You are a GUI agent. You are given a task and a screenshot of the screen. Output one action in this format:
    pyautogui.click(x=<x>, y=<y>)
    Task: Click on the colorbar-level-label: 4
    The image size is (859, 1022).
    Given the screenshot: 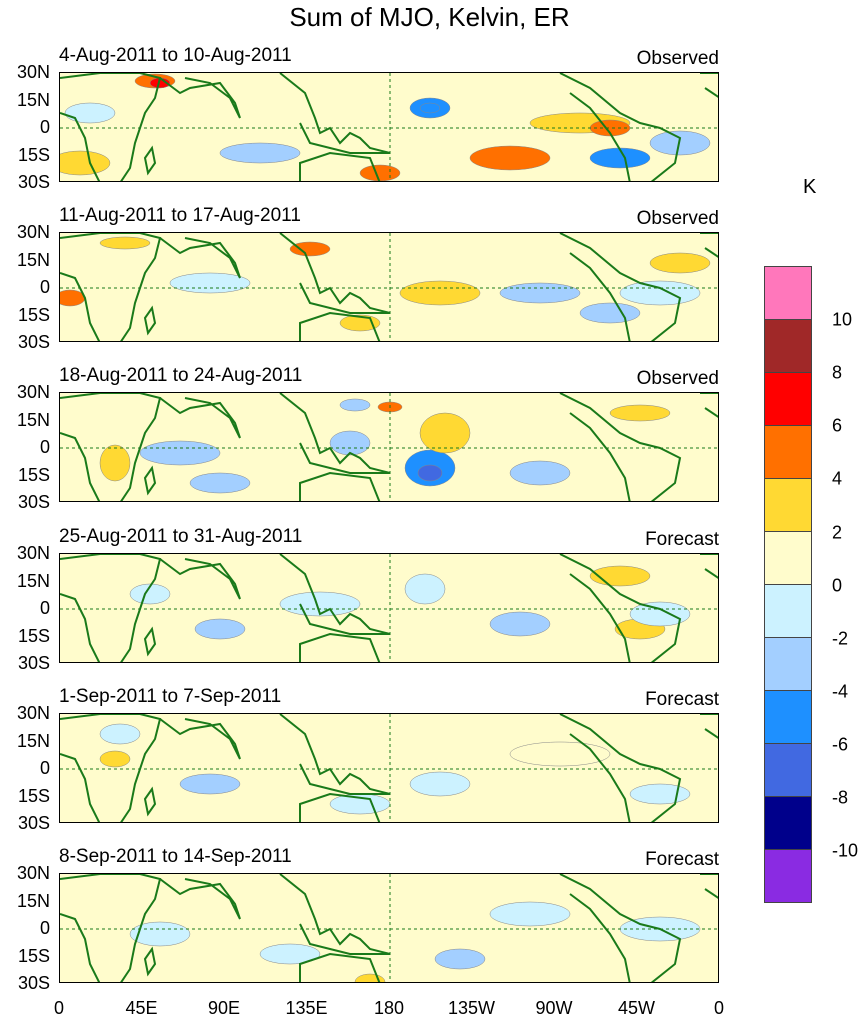 What is the action you would take?
    pyautogui.click(x=837, y=478)
    